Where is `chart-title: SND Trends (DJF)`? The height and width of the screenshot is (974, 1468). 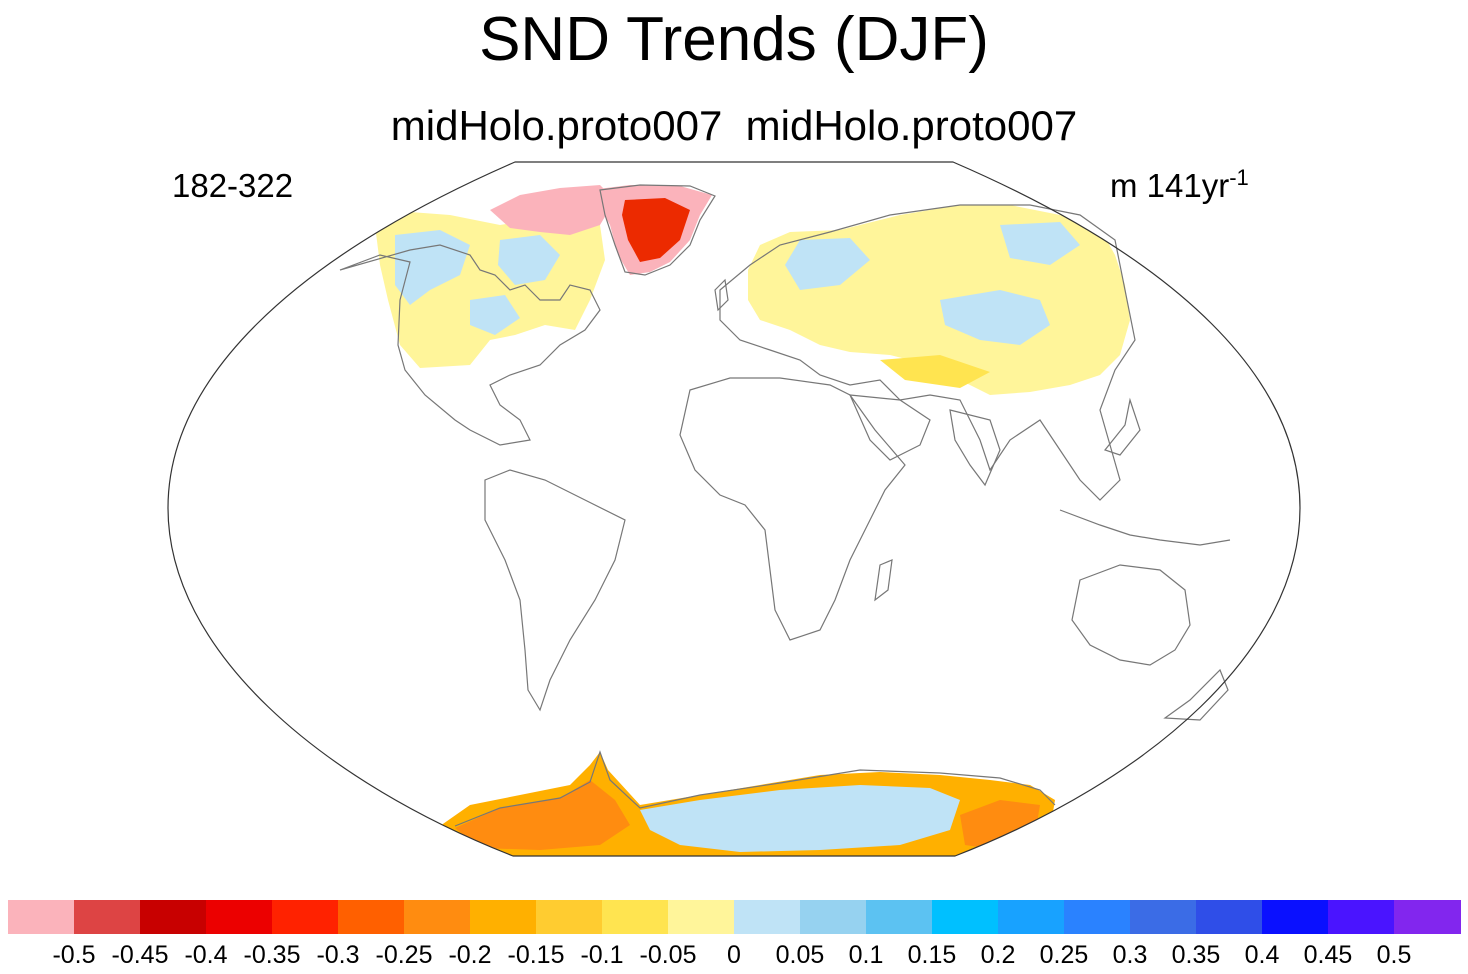 chart-title: SND Trends (DJF) is located at coordinates (734, 39).